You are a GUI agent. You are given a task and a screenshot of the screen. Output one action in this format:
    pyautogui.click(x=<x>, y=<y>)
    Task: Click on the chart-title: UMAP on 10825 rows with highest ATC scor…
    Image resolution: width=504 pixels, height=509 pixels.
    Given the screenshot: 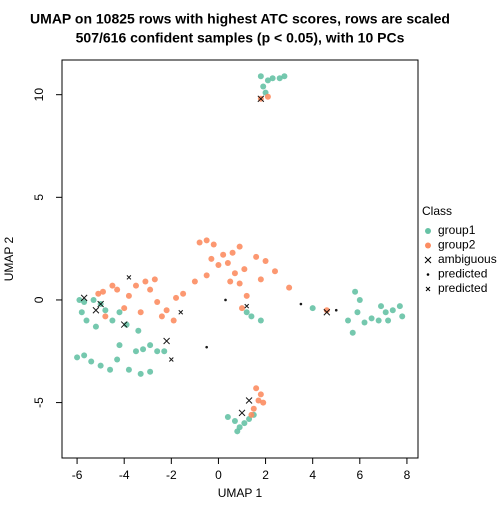 What is the action you would take?
    pyautogui.click(x=240, y=19)
    